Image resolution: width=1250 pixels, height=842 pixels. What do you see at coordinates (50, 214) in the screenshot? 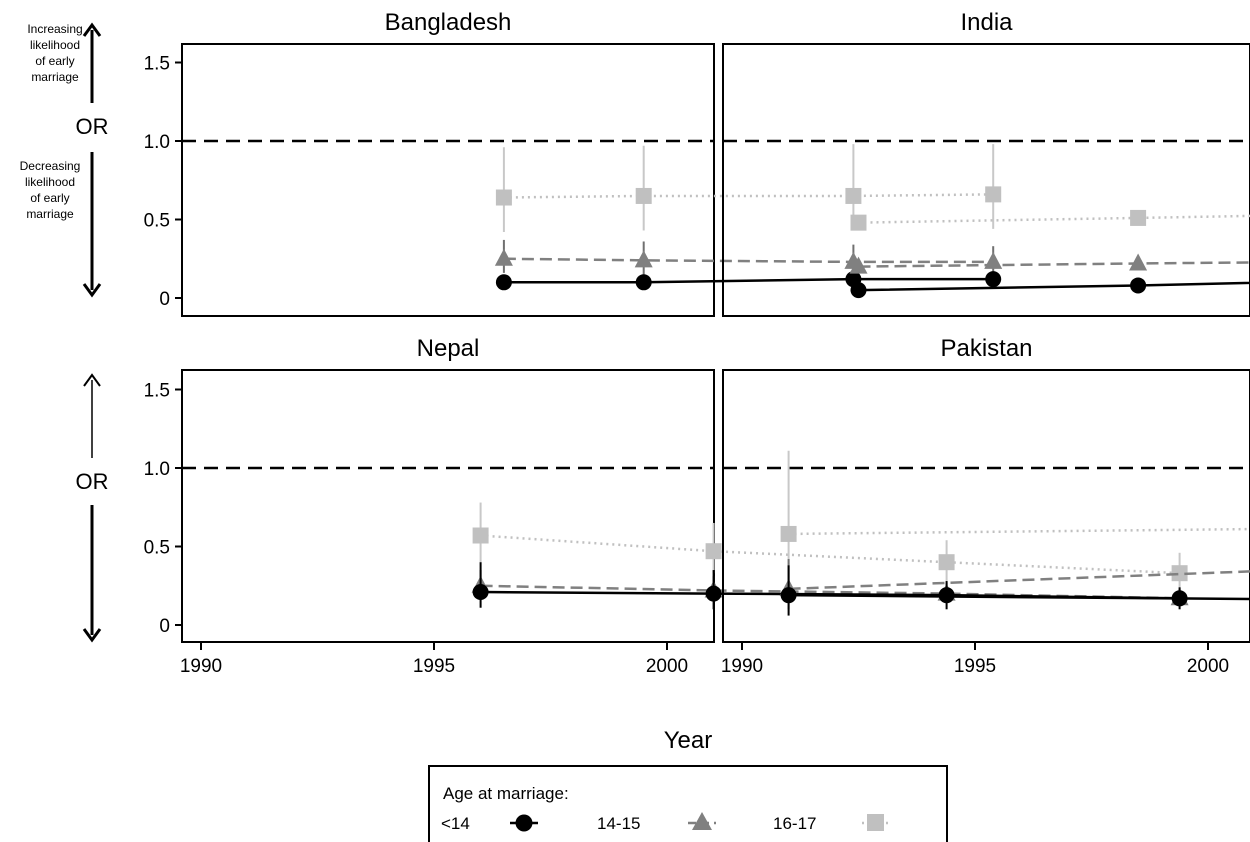
I see `note-decreasing-4: marriage` at bounding box center [50, 214].